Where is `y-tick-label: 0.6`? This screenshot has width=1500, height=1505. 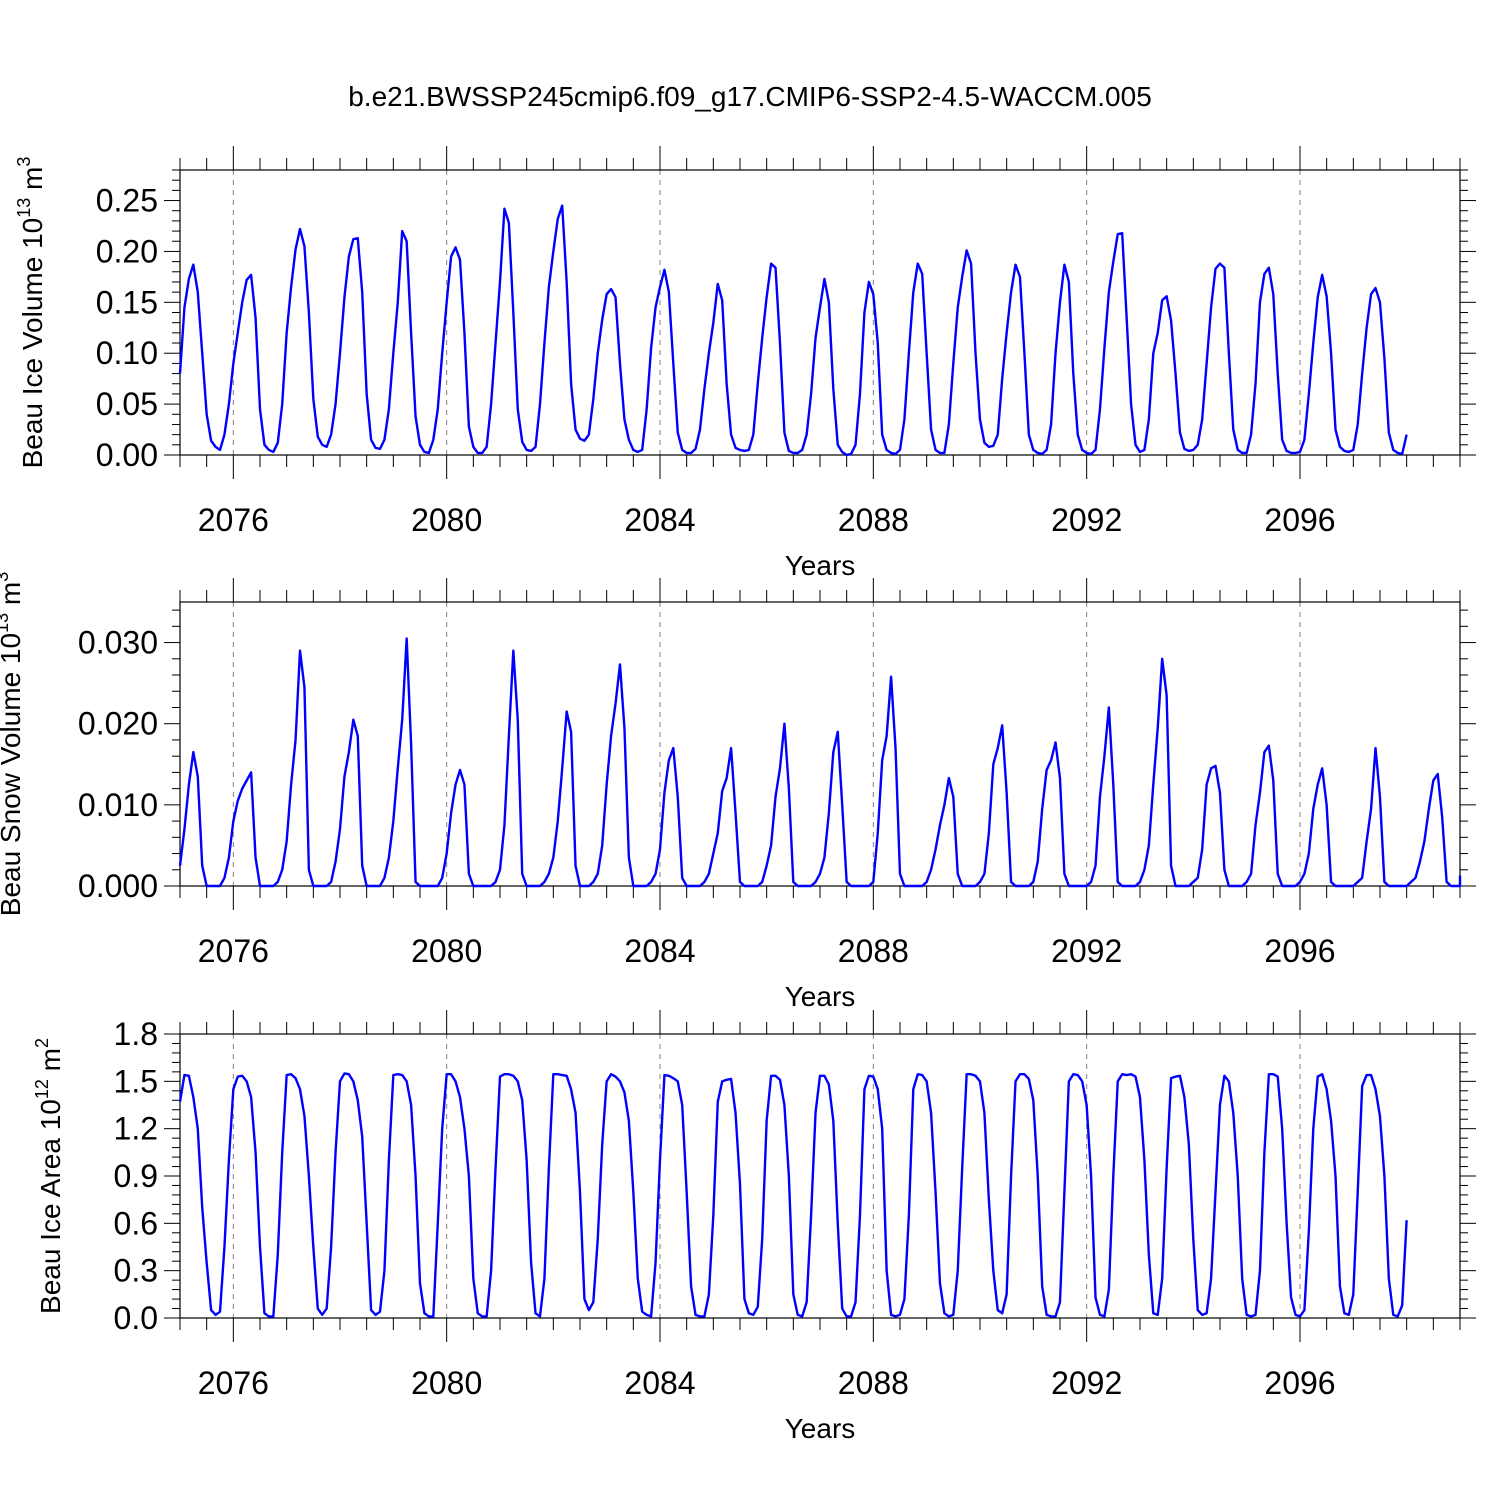
y-tick-label: 0.6 is located at coordinates (136, 1223).